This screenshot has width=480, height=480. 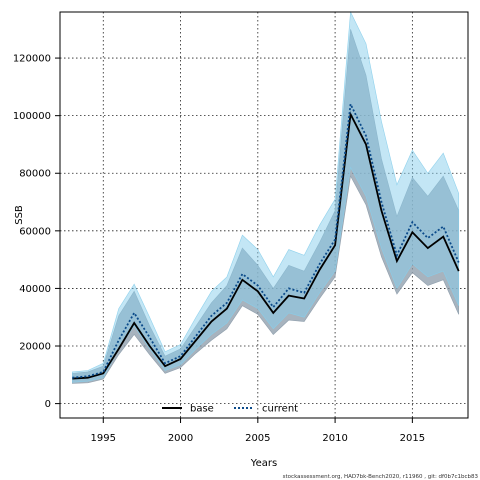 I want to click on legend-label-base: base, so click(x=202, y=409).